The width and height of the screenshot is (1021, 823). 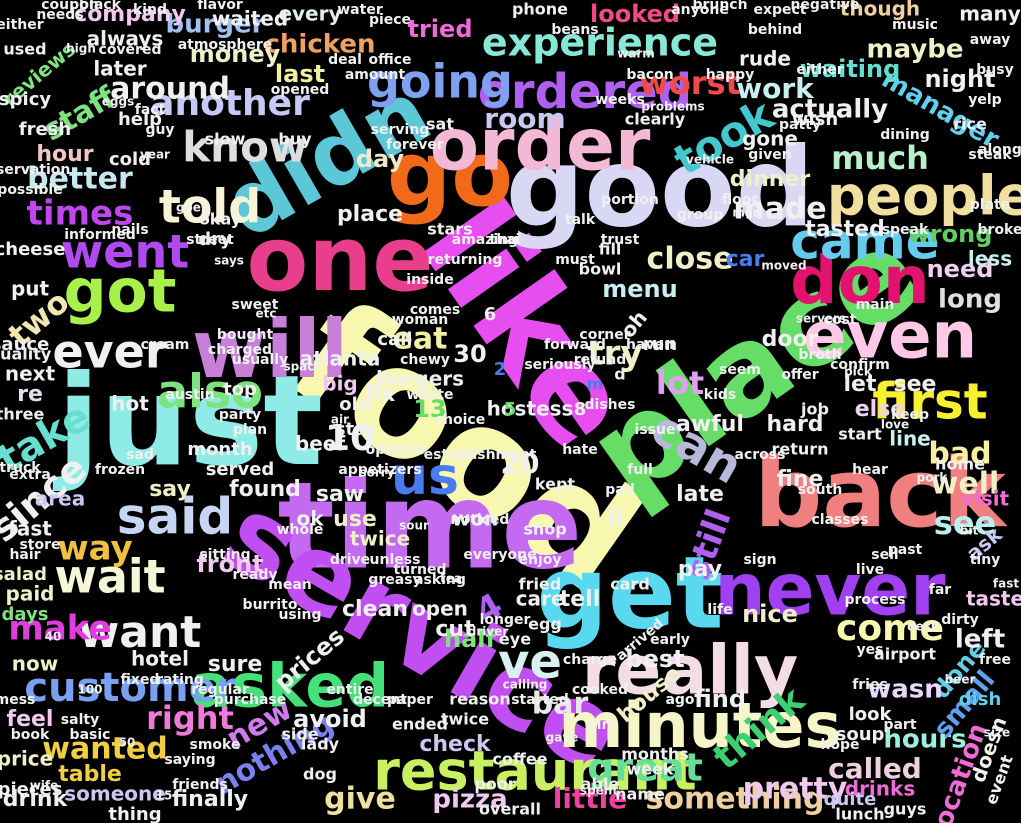 What do you see at coordinates (875, 768) in the screenshot?
I see `cloud-word: called` at bounding box center [875, 768].